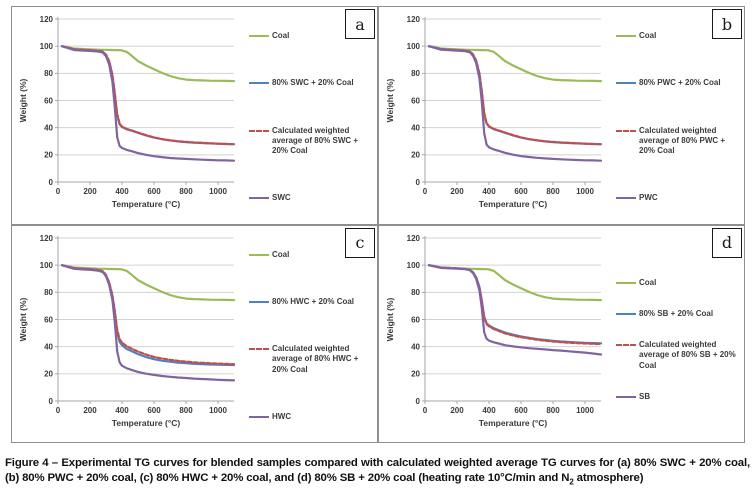  I want to click on legend-label: PWC, so click(648, 198).